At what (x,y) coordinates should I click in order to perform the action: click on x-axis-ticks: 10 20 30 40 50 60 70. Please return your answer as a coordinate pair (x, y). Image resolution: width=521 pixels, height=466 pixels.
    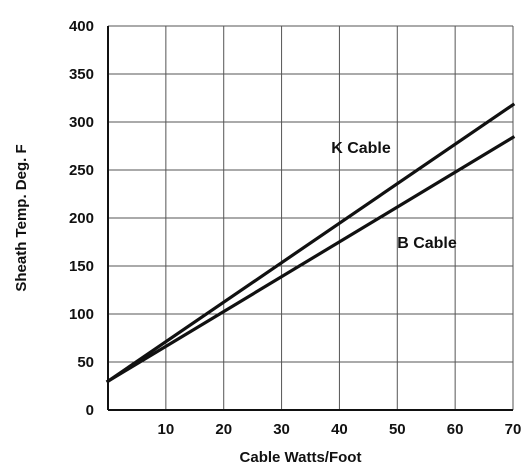
    Looking at the image, I should click on (339, 429).